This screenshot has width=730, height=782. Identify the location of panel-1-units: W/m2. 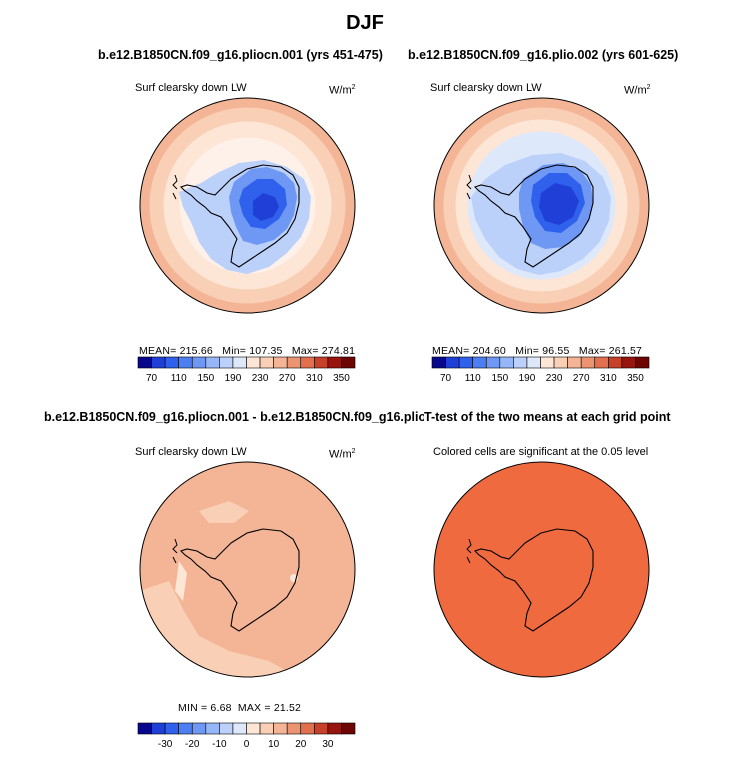
(342, 90).